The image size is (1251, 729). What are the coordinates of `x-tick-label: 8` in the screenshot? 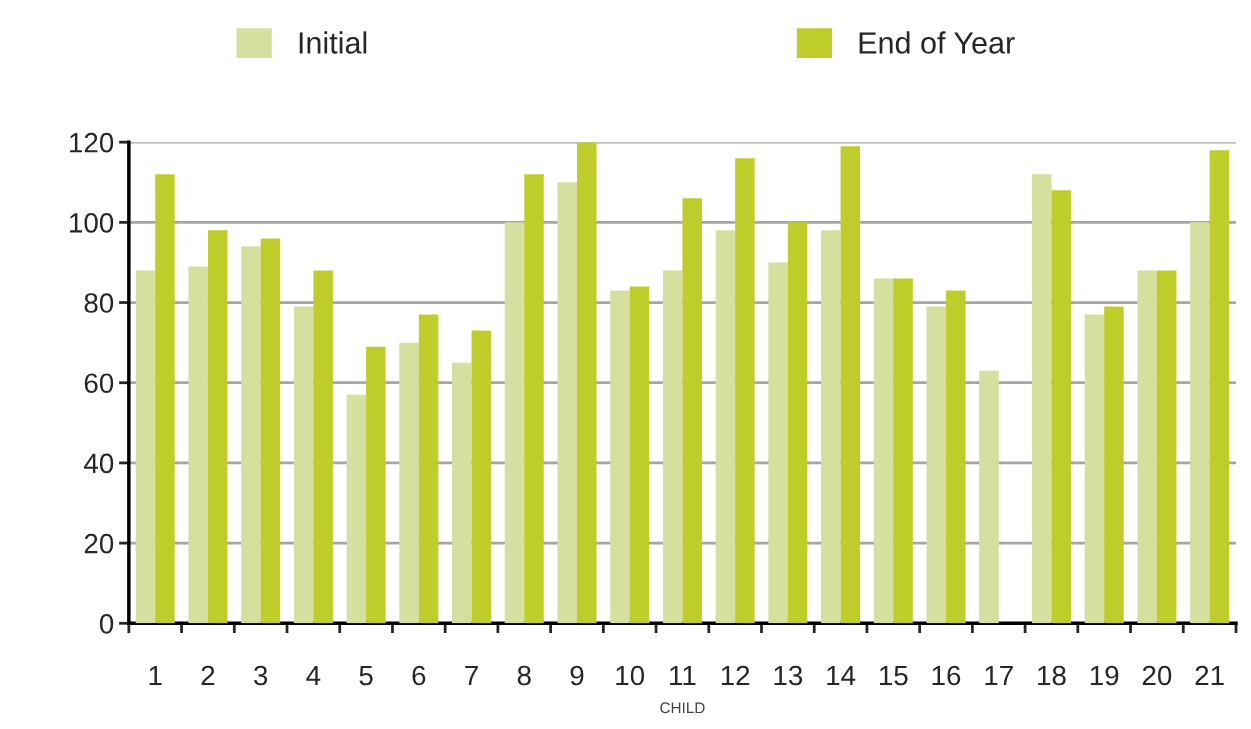 It's located at (524, 675).